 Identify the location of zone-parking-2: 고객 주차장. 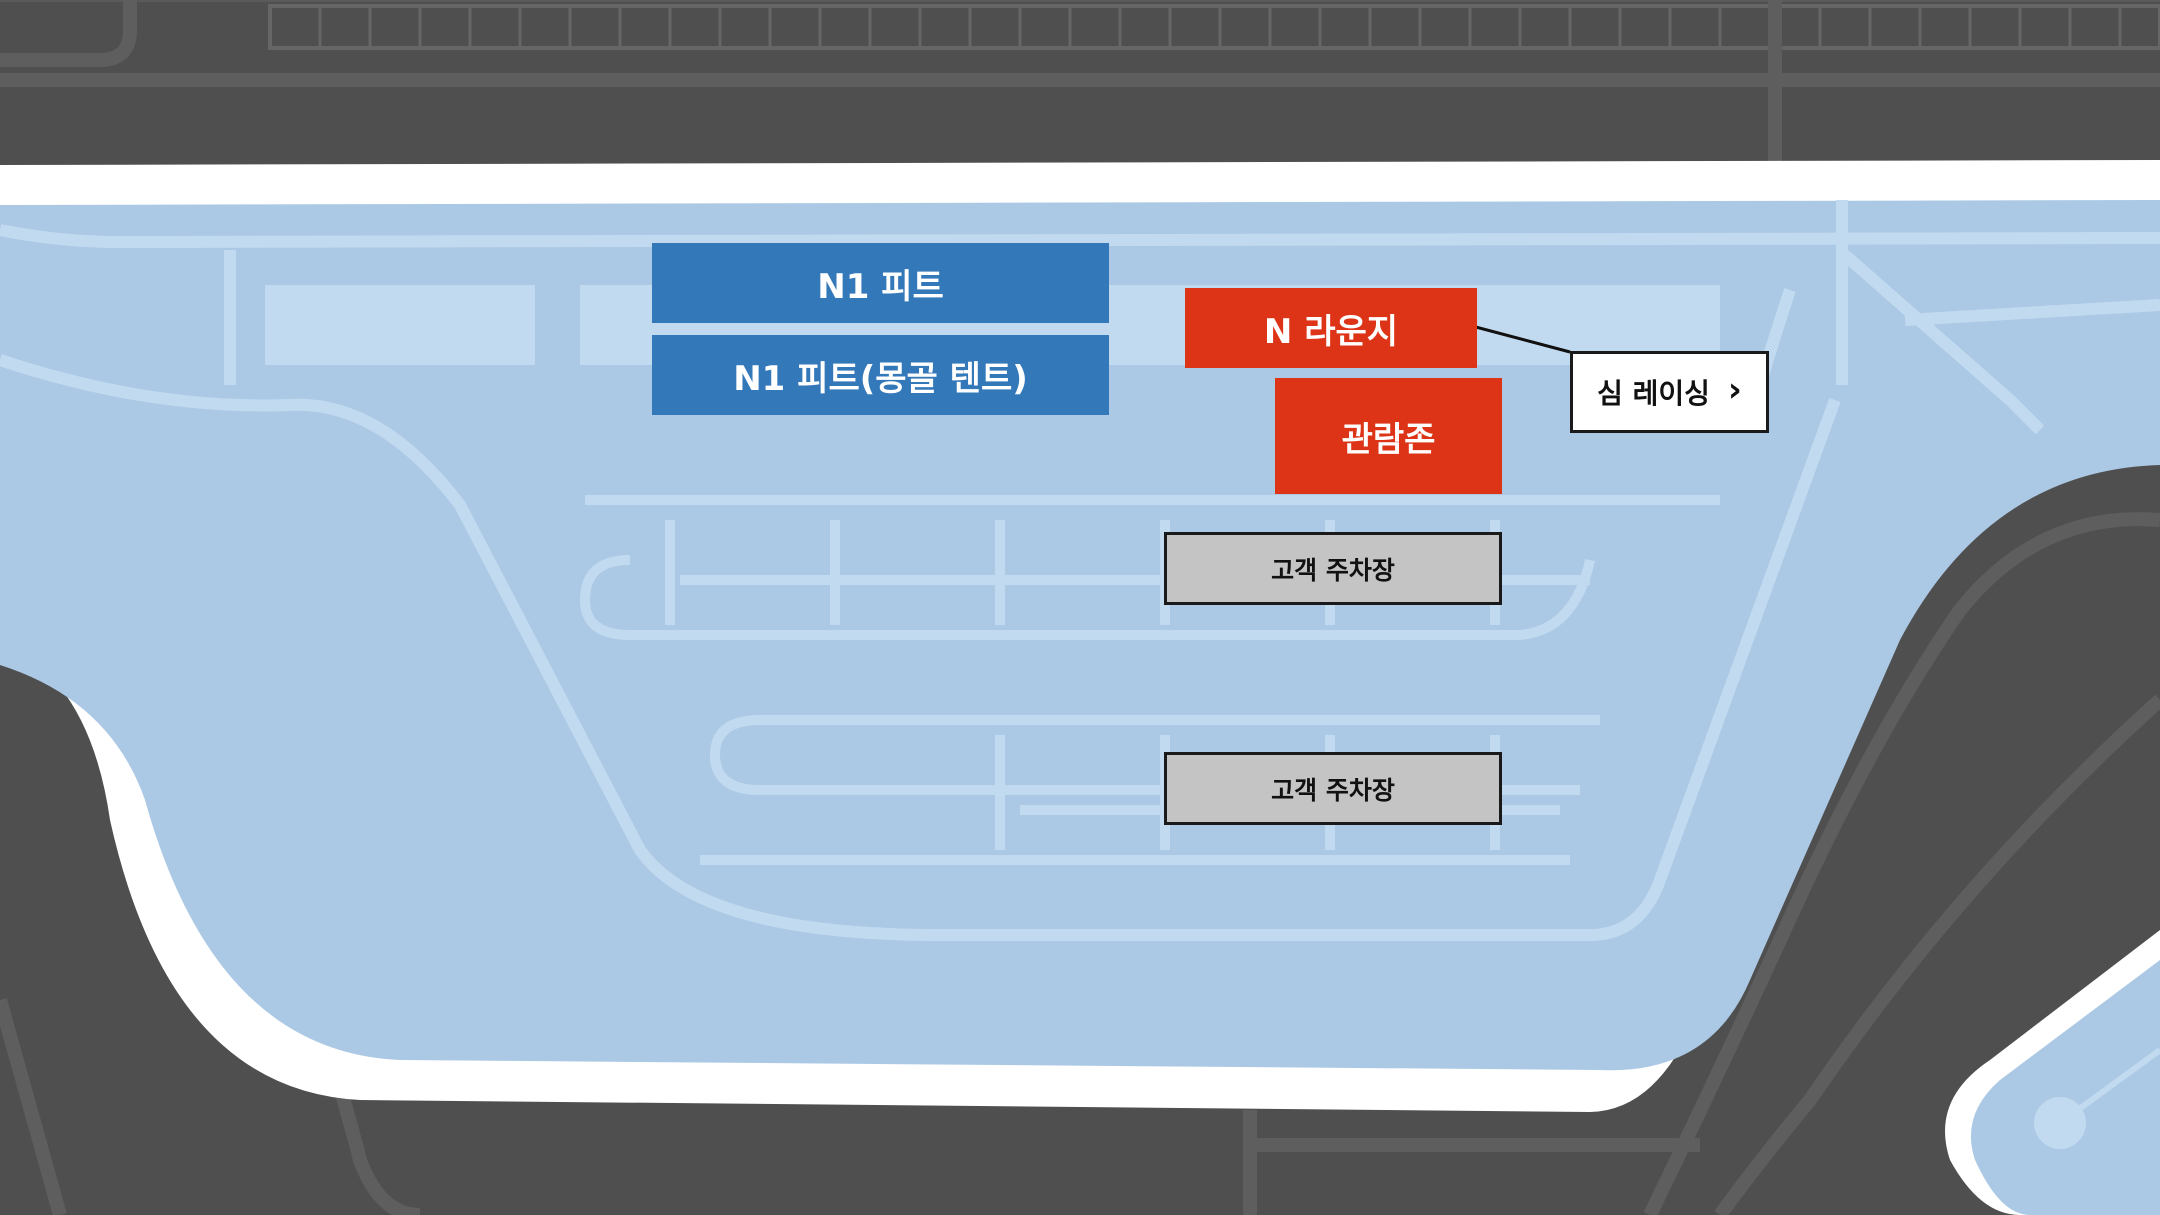
(1333, 788).